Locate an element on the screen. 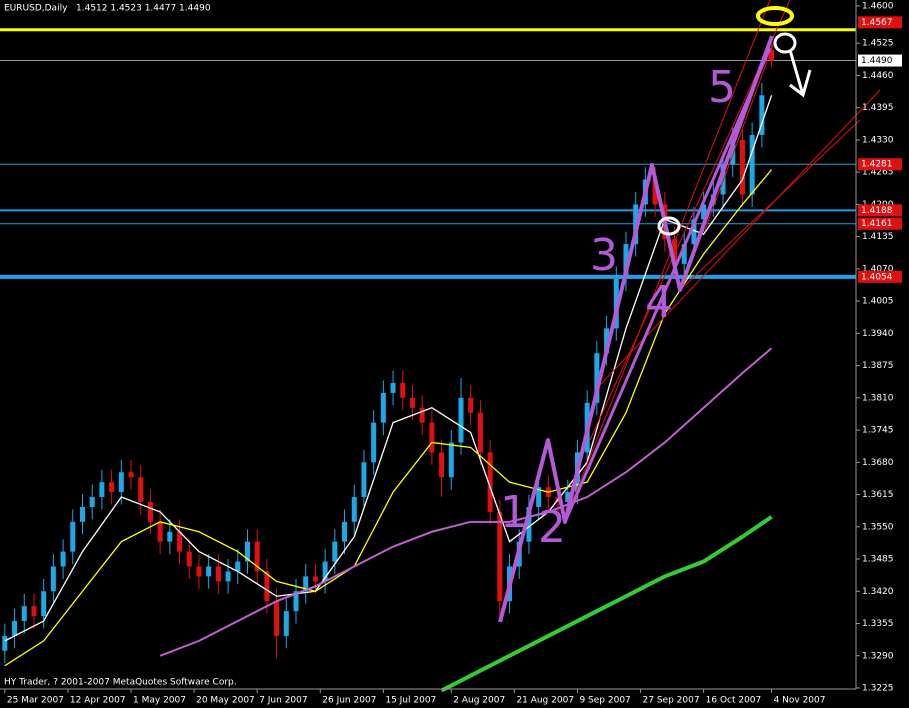 Image resolution: width=909 pixels, height=708 pixels. moving-average is located at coordinates (606, 604).